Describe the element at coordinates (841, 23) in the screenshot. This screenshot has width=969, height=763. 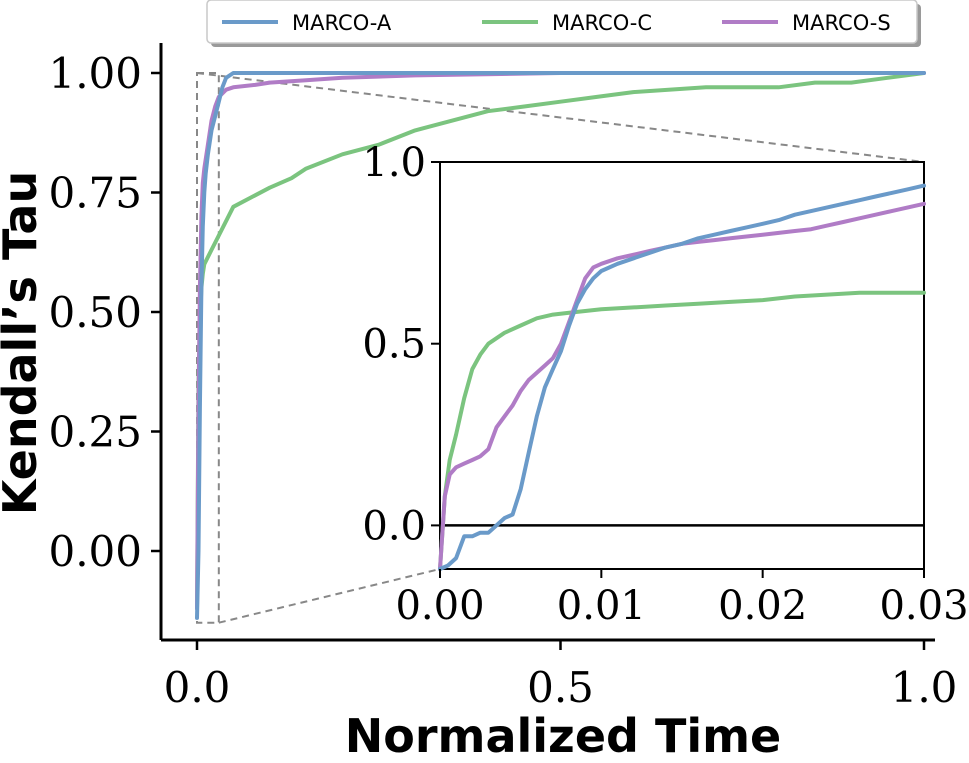
I see `legend-label: MARCO-S` at that location.